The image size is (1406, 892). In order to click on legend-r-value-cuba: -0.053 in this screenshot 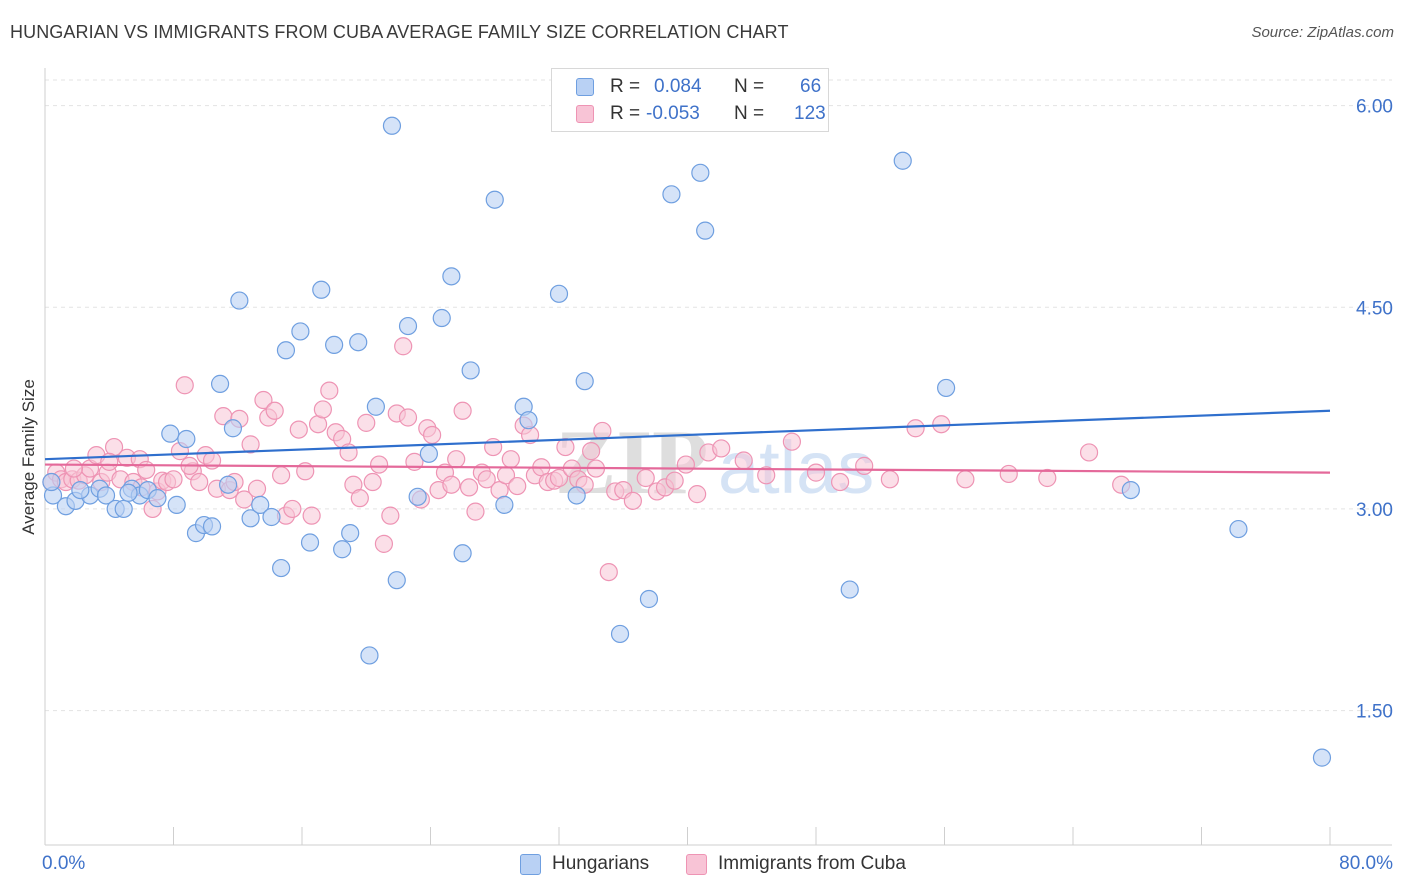, I will do `click(673, 113)`.